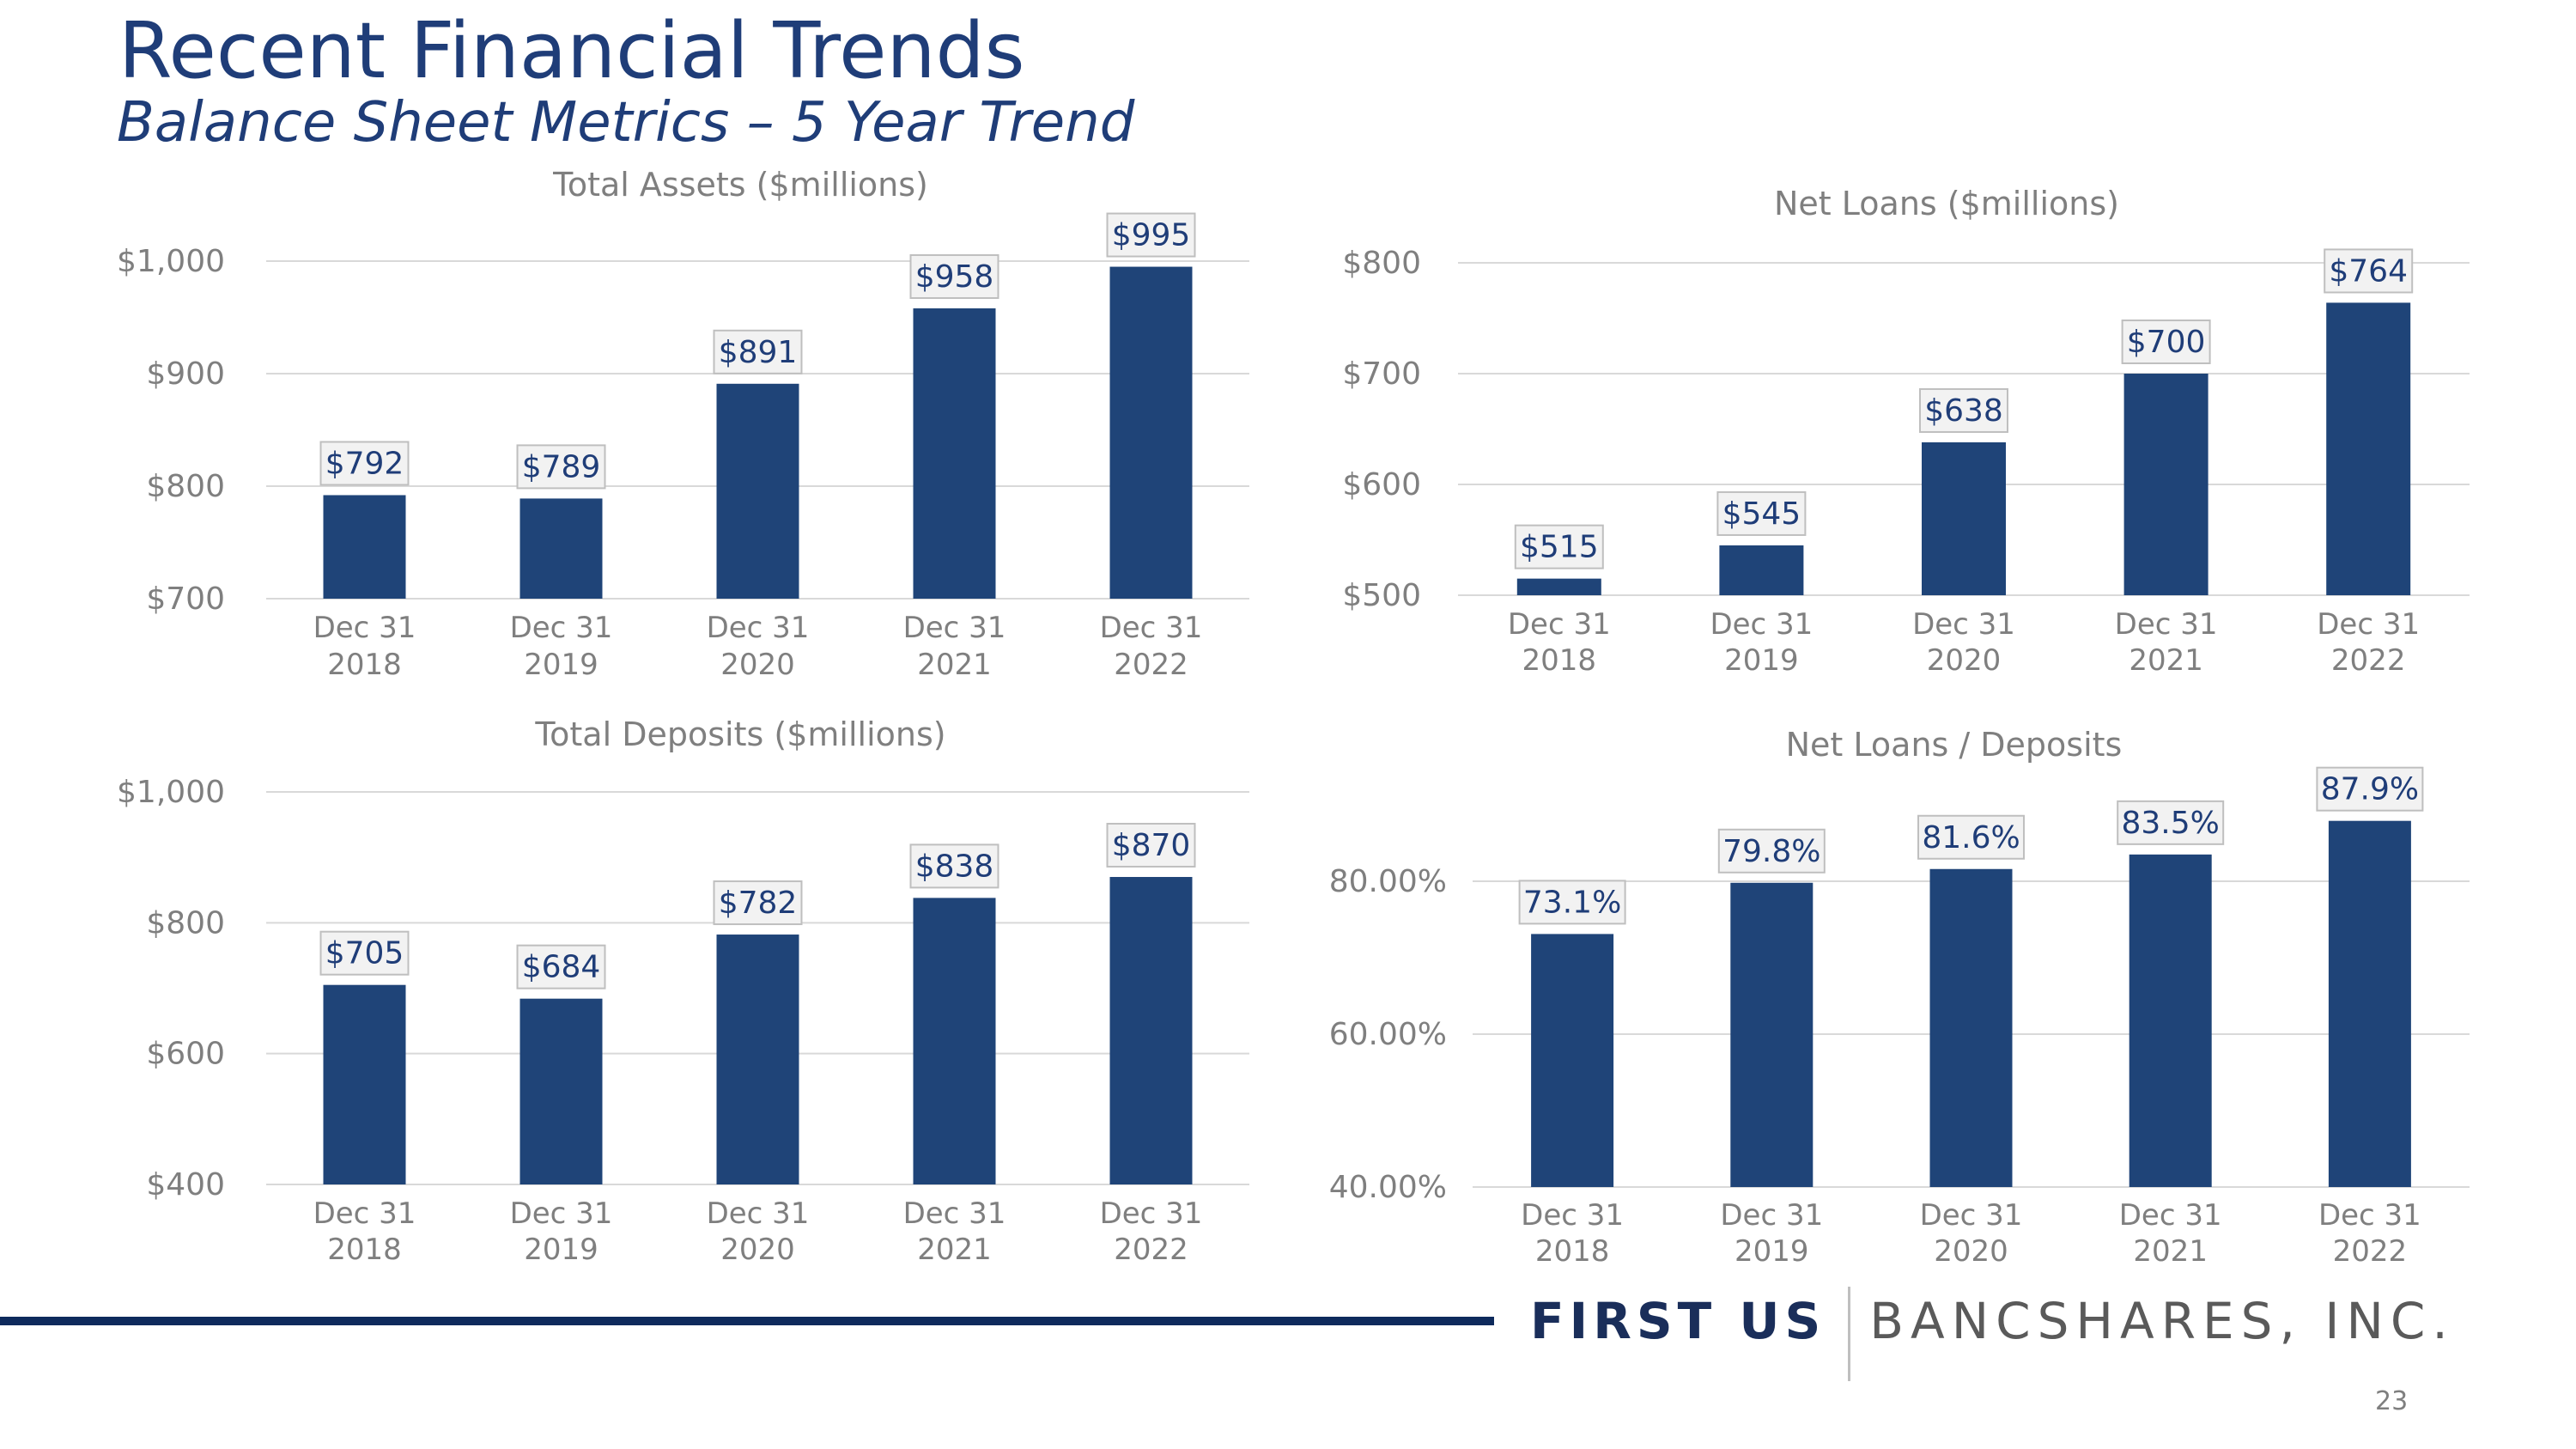 The image size is (2576, 1449). I want to click on data-label: 87.9%, so click(2370, 789).